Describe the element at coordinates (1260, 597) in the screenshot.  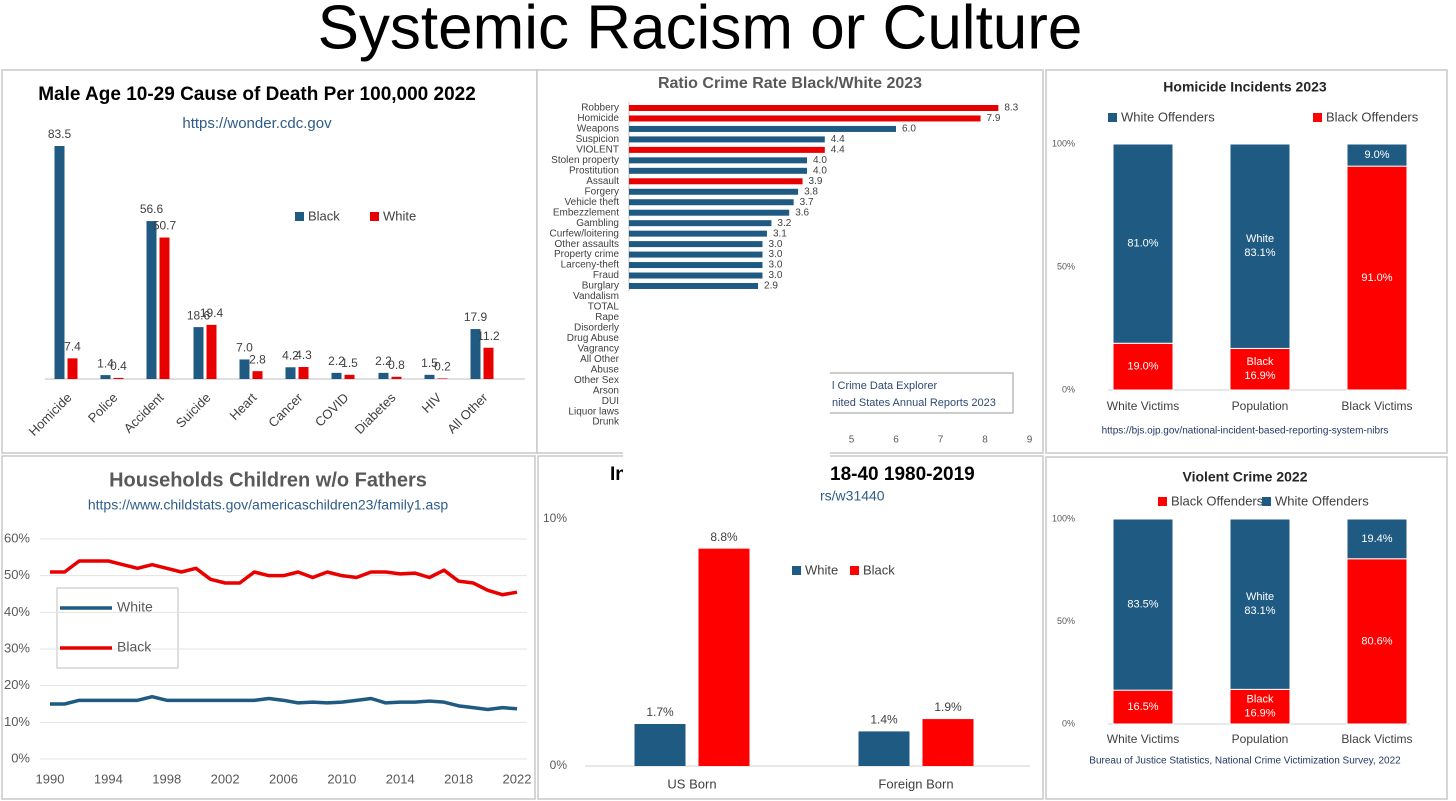
I see `segment-title: White` at that location.